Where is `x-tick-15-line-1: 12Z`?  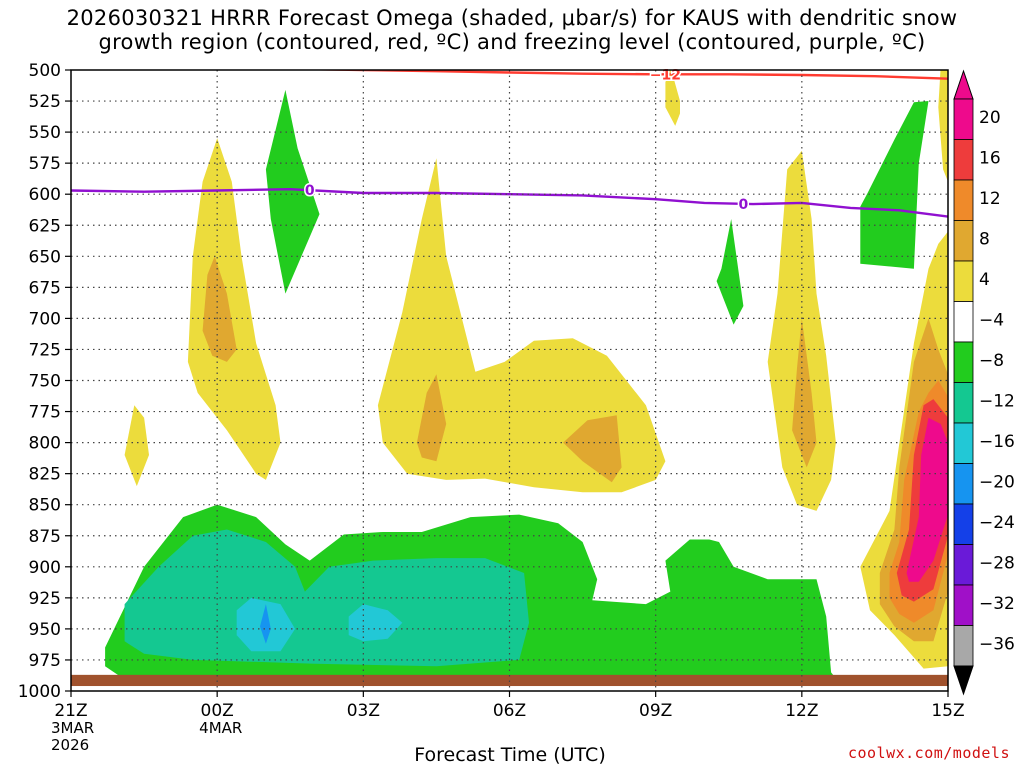
x-tick-15-line-1: 12Z is located at coordinates (801, 711).